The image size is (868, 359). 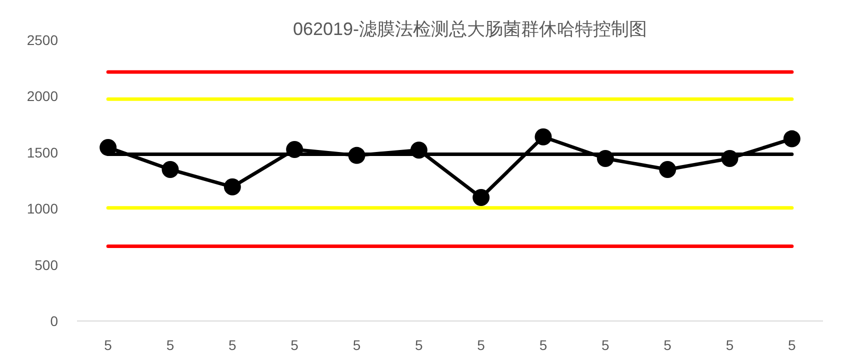 I want to click on y-tick-label: 1000, so click(x=42, y=208).